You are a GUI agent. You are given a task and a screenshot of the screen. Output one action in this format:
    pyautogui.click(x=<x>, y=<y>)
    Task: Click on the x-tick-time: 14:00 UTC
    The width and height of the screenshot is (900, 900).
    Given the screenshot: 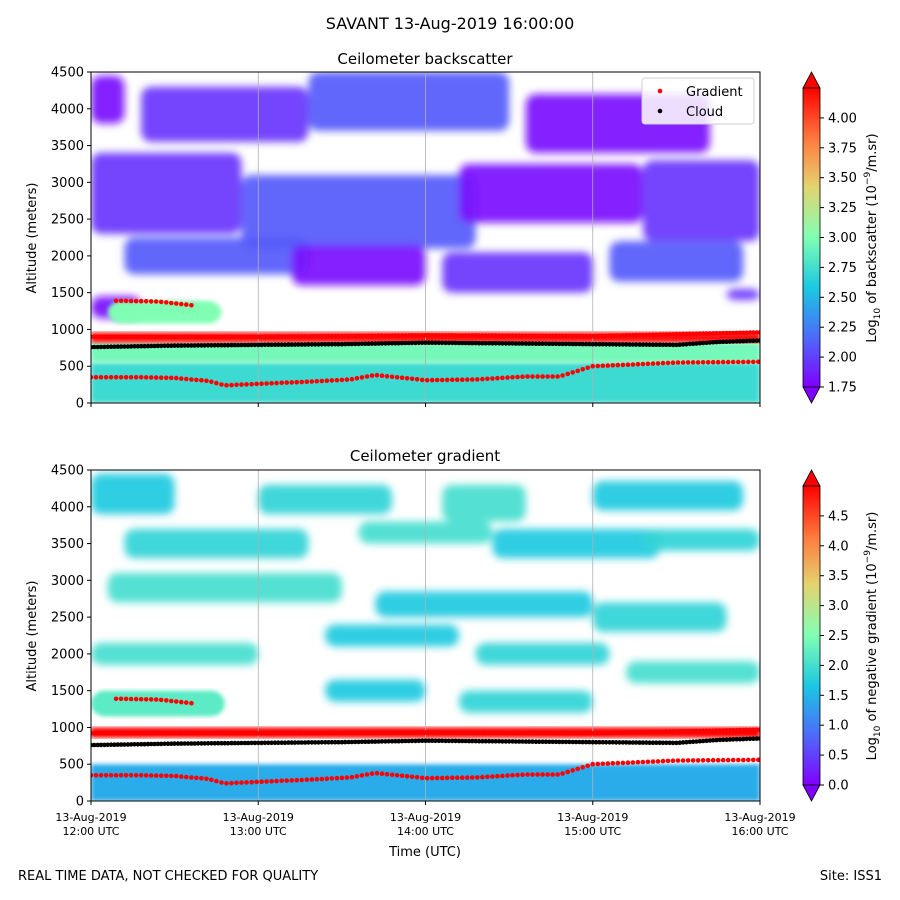 What is the action you would take?
    pyautogui.click(x=425, y=831)
    